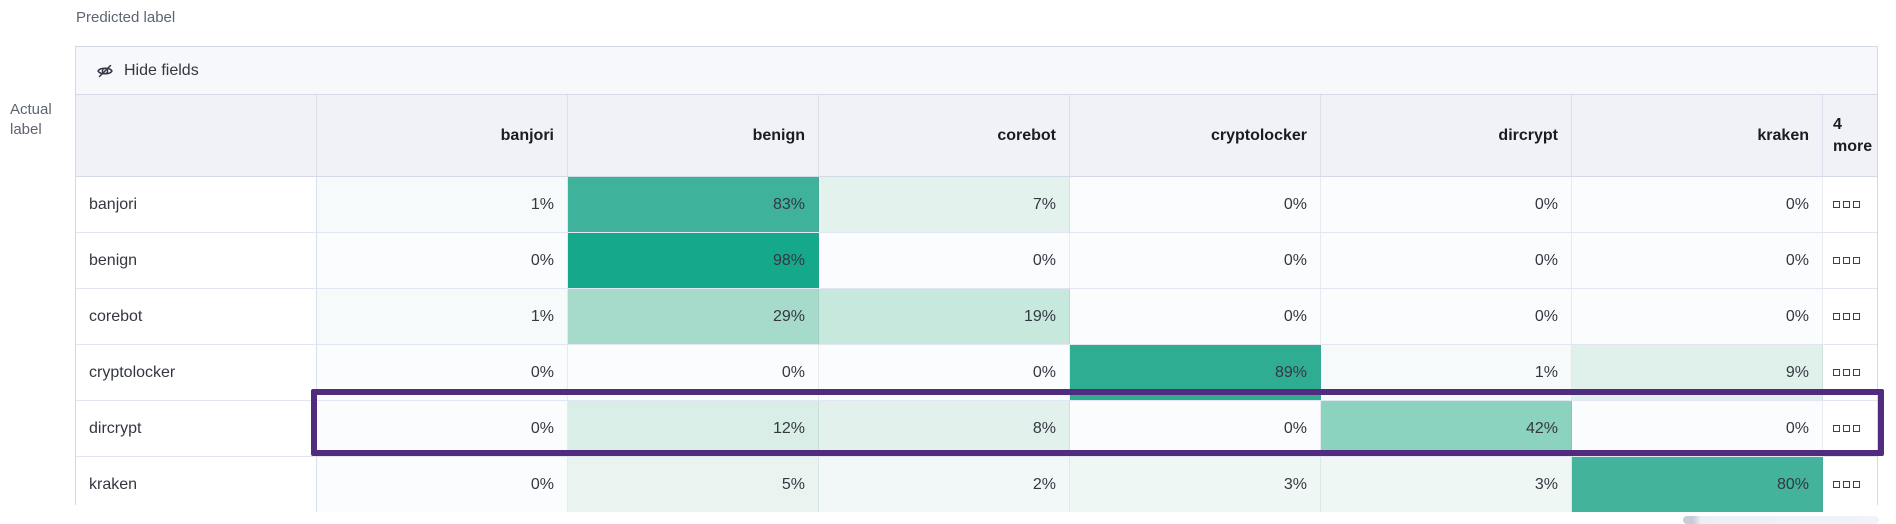  I want to click on column-header-dircrypt: dircrypt, so click(1446, 135).